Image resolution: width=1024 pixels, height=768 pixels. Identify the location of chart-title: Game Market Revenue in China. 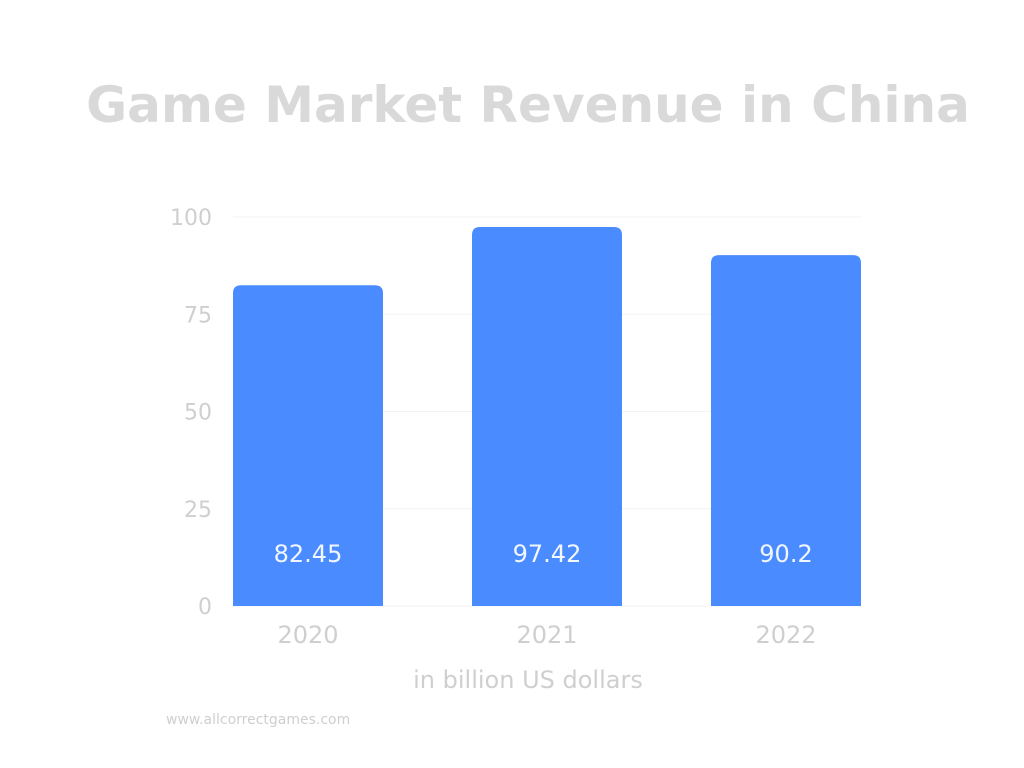
(528, 105).